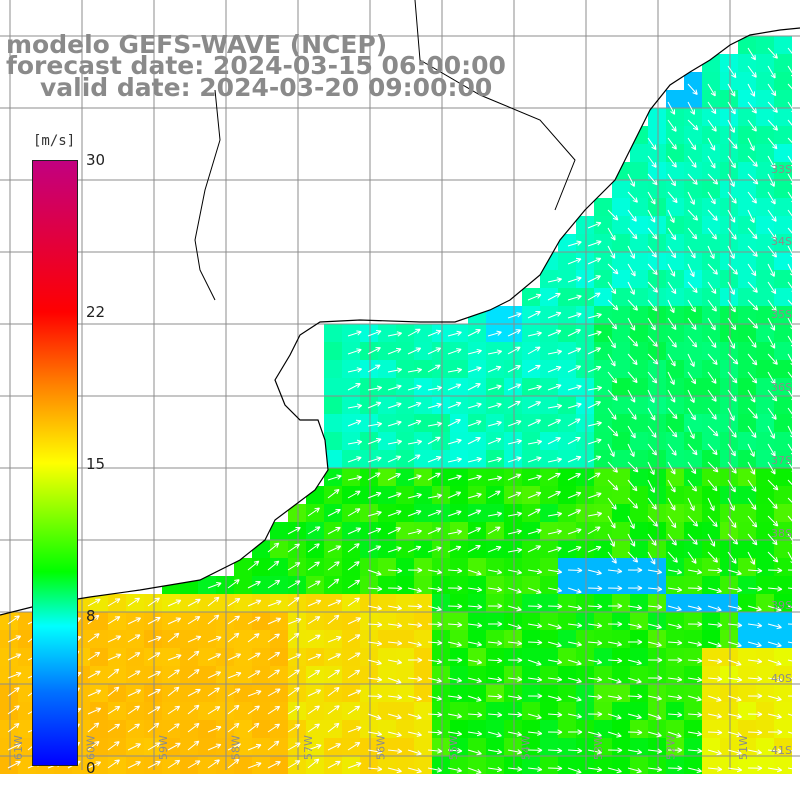 This screenshot has width=800, height=800. I want to click on lon-label: 51W, so click(743, 747).